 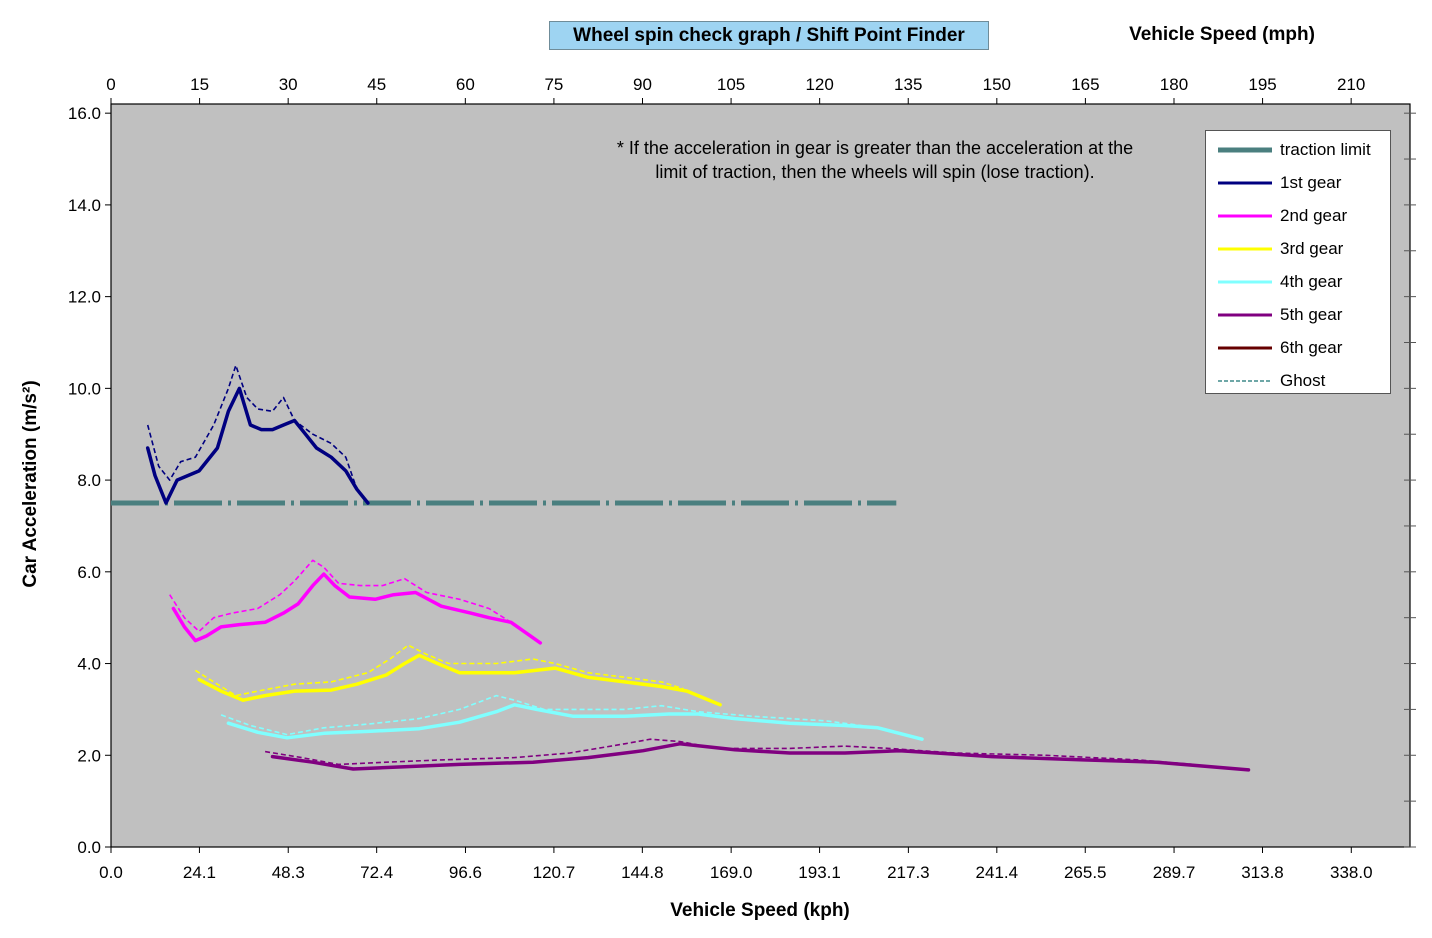 What do you see at coordinates (819, 872) in the screenshot?
I see `x-tick-label: 193.1` at bounding box center [819, 872].